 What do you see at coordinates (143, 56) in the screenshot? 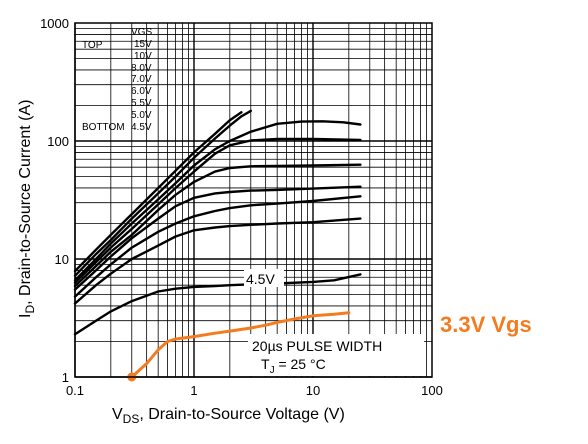
I see `legend-entry: 10V` at bounding box center [143, 56].